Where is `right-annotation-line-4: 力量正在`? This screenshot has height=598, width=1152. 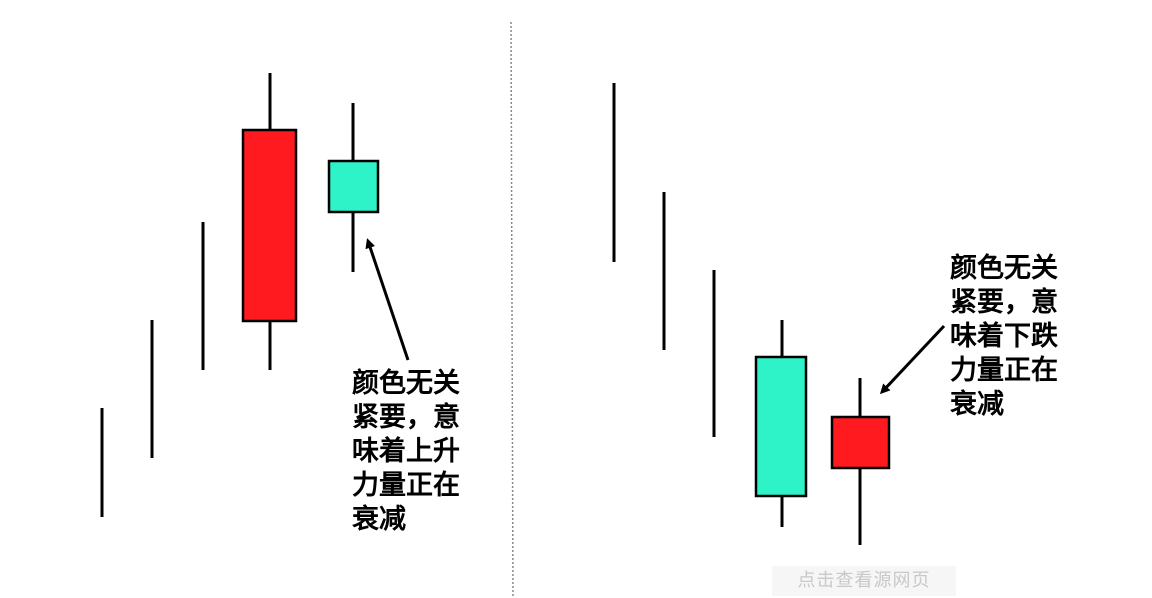 right-annotation-line-4: 力量正在 is located at coordinates (1004, 370).